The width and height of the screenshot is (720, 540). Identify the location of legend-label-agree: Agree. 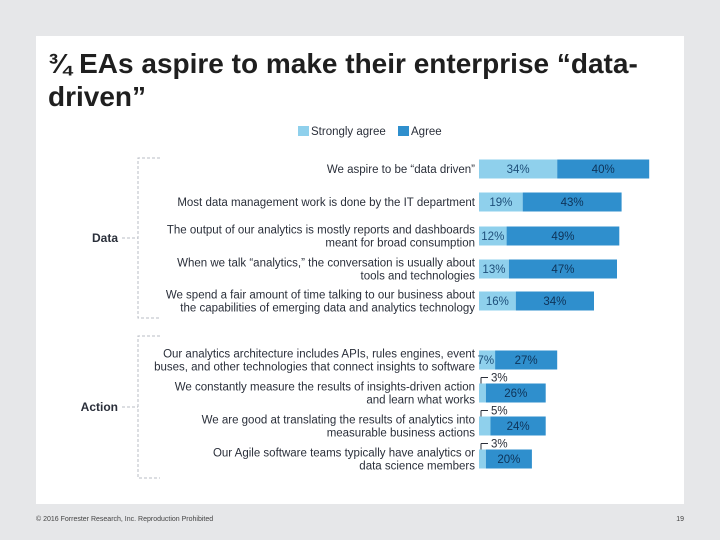
(426, 132).